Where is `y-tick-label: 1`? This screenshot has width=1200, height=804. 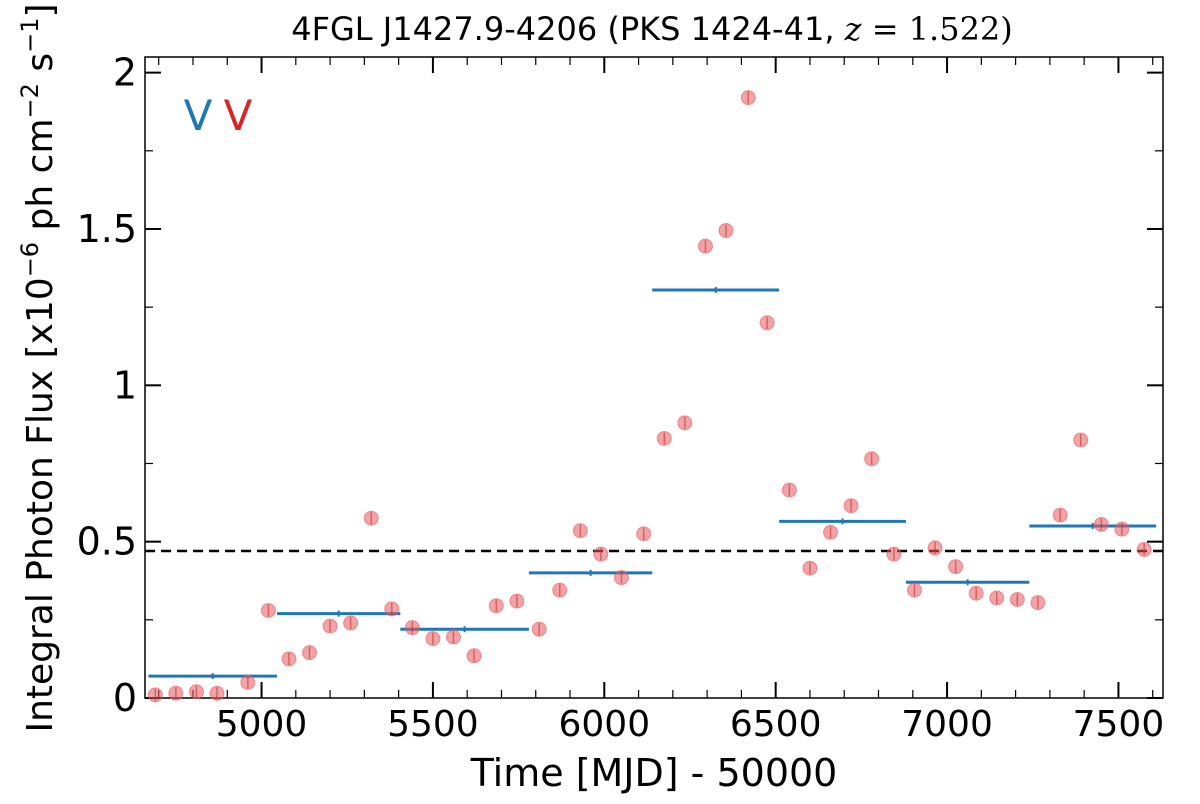 y-tick-label: 1 is located at coordinates (125, 385).